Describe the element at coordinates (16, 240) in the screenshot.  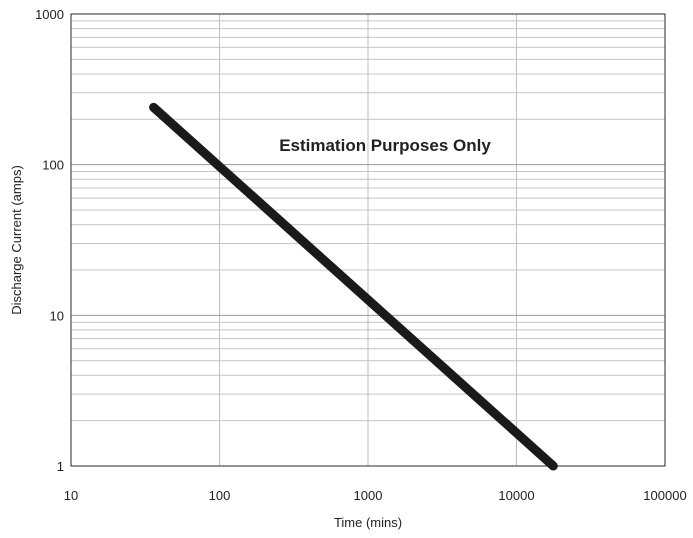
I see `y-axis-title: Discharge Current (amps)` at that location.